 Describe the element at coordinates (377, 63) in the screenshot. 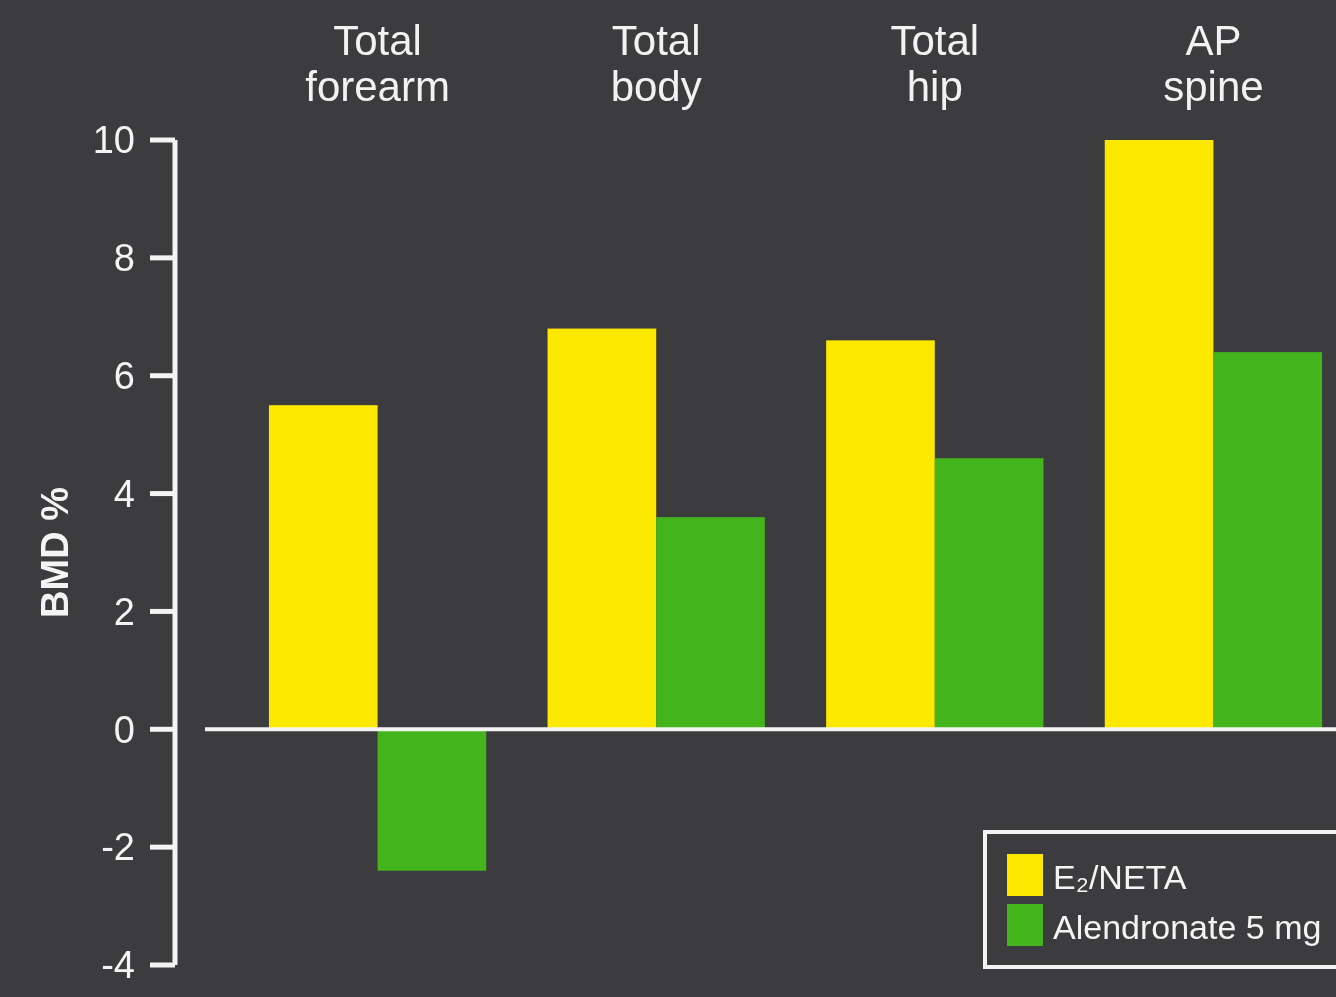

I see `x-tick-label: Total forearm` at that location.